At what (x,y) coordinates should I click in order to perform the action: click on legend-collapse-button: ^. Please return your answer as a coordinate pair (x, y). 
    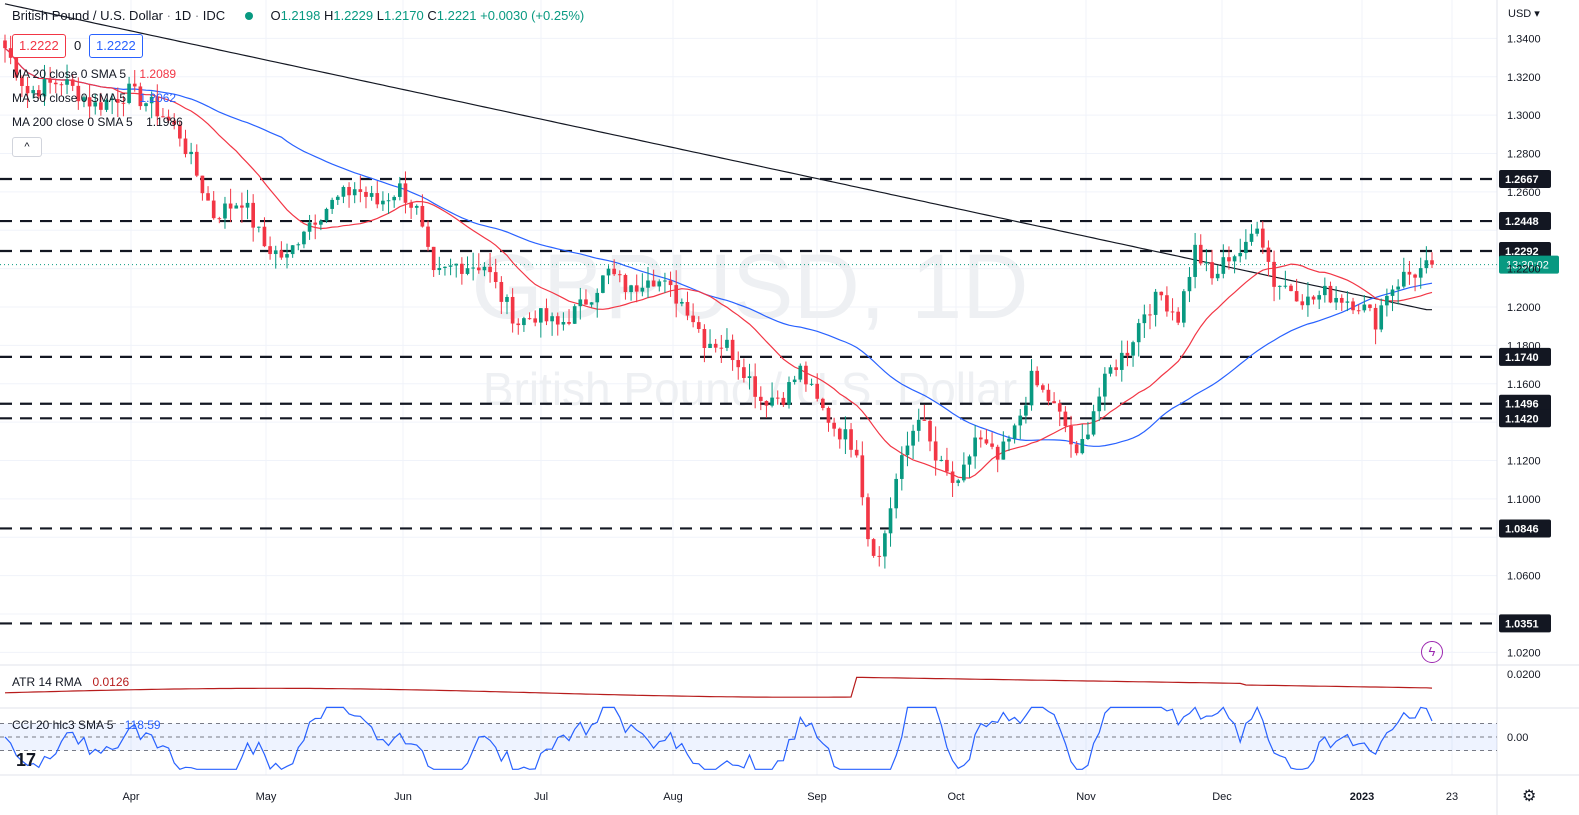
    Looking at the image, I should click on (27, 147).